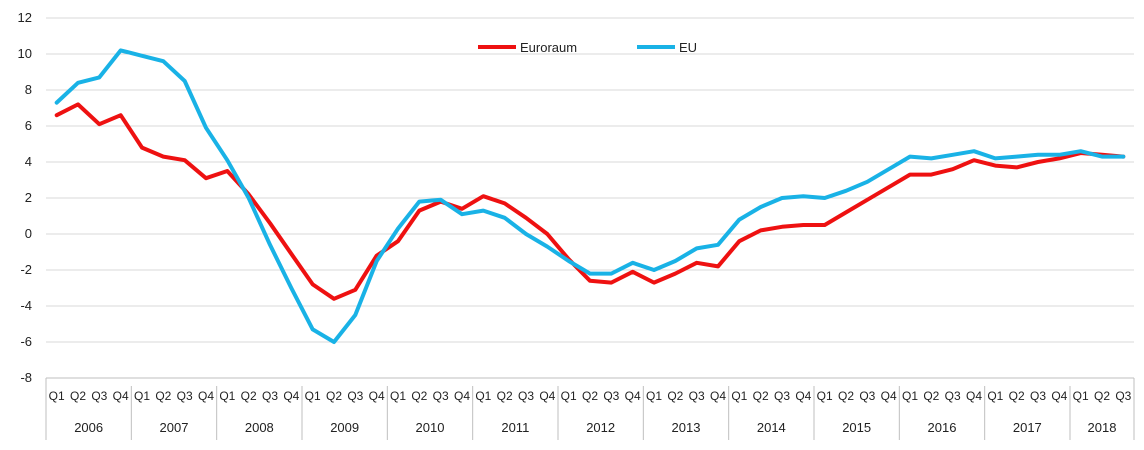 The height and width of the screenshot is (450, 1144). What do you see at coordinates (942, 427) in the screenshot?
I see `x-tick-year: 2016` at bounding box center [942, 427].